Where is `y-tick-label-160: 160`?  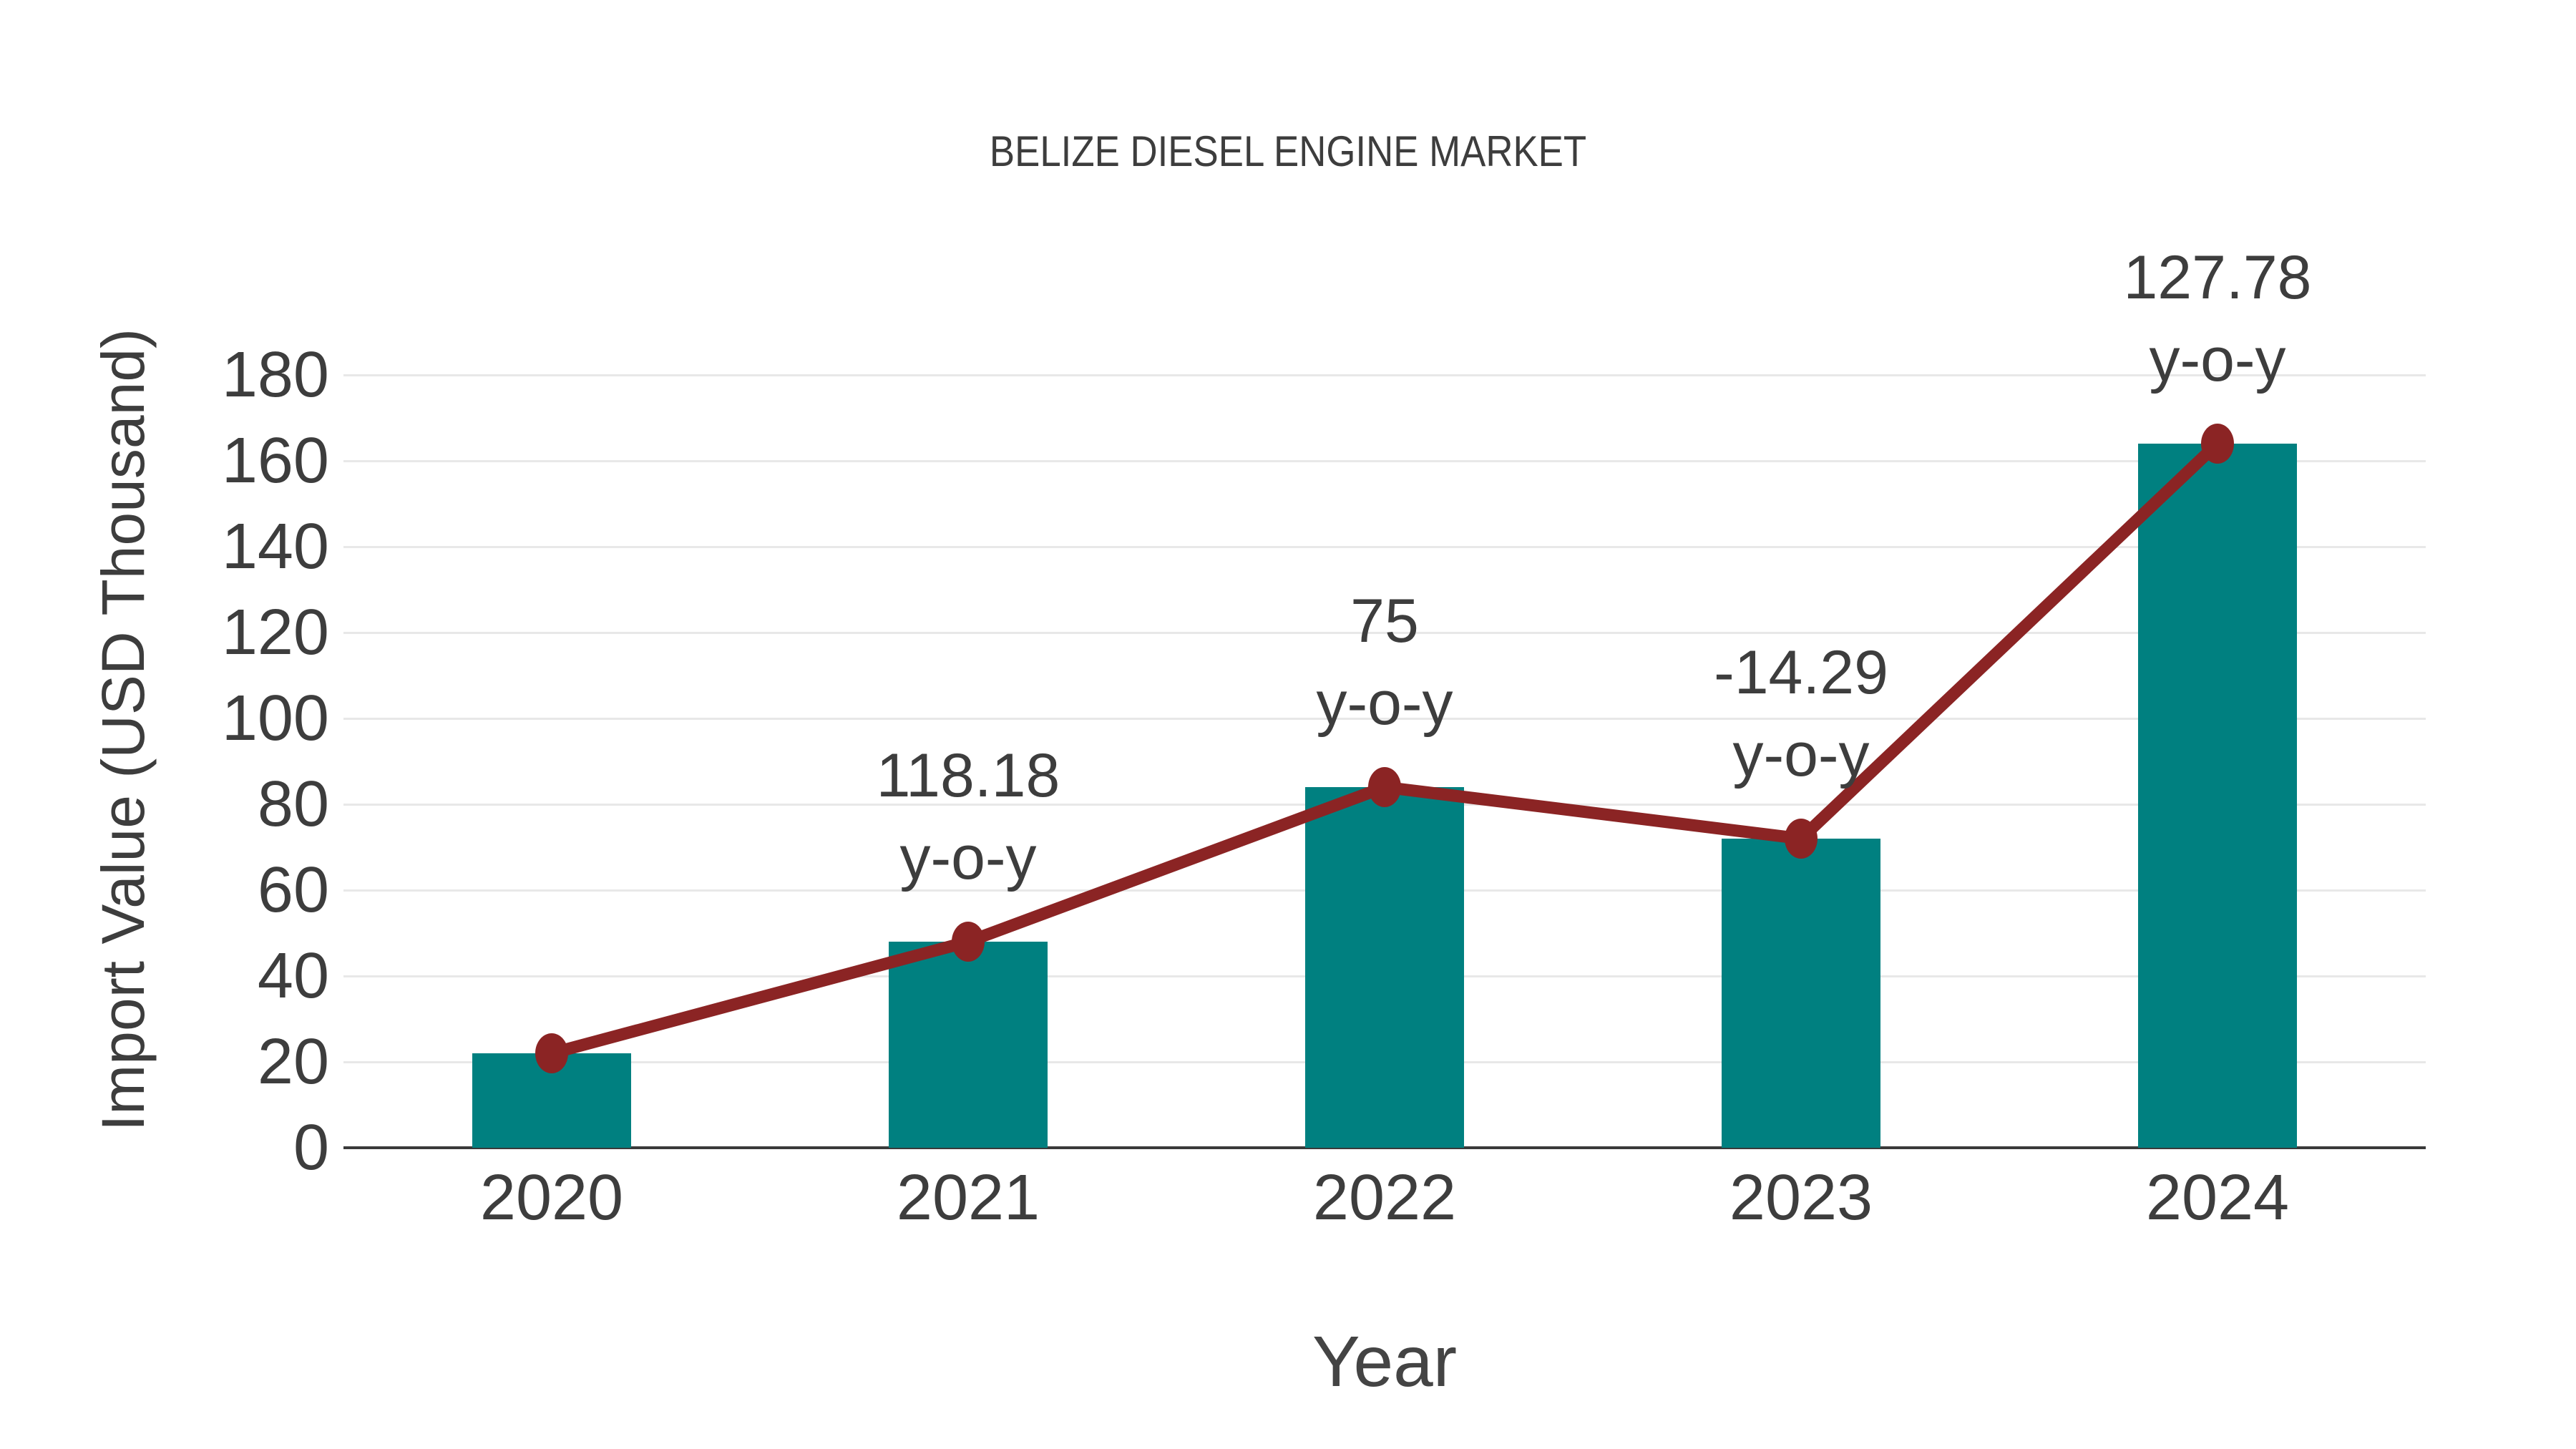
y-tick-label-160: 160 is located at coordinates (275, 461).